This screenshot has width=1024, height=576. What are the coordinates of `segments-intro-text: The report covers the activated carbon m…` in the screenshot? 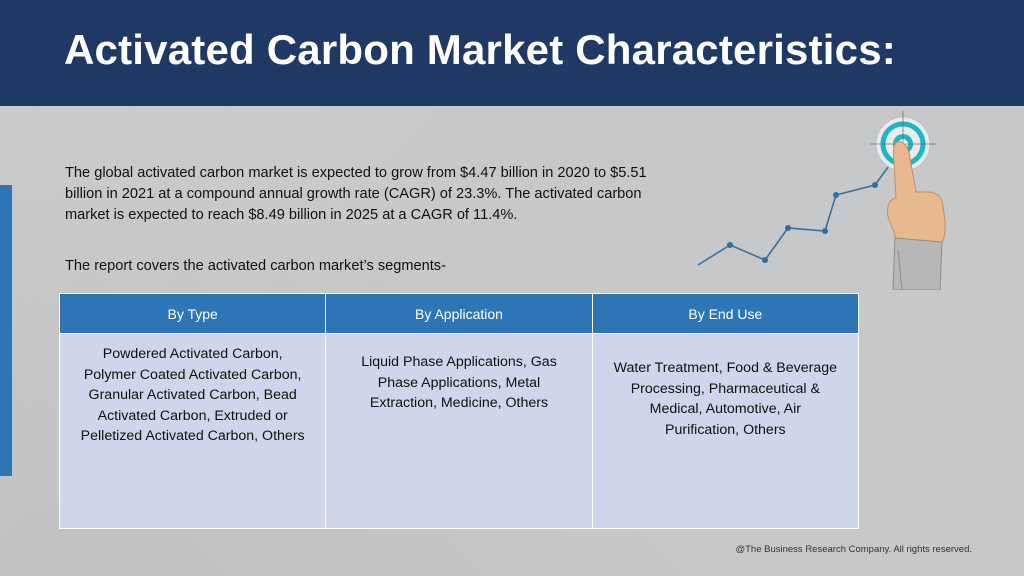 It's located at (255, 266).